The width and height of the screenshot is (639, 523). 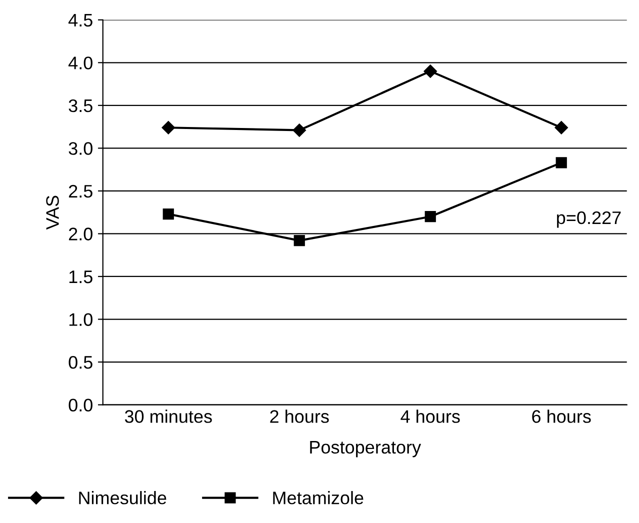 I want to click on y-tick-label: 0.0, so click(x=80, y=405).